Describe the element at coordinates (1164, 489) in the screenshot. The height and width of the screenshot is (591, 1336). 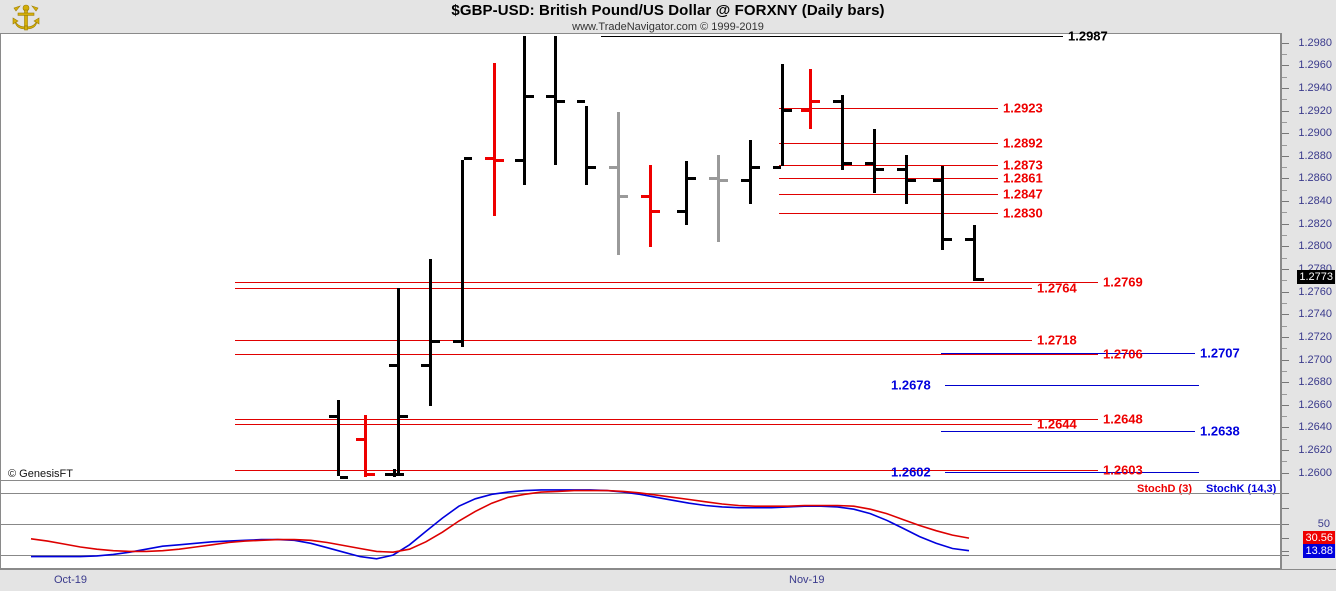
I see `stoch-d-legend: StochD (3)` at that location.